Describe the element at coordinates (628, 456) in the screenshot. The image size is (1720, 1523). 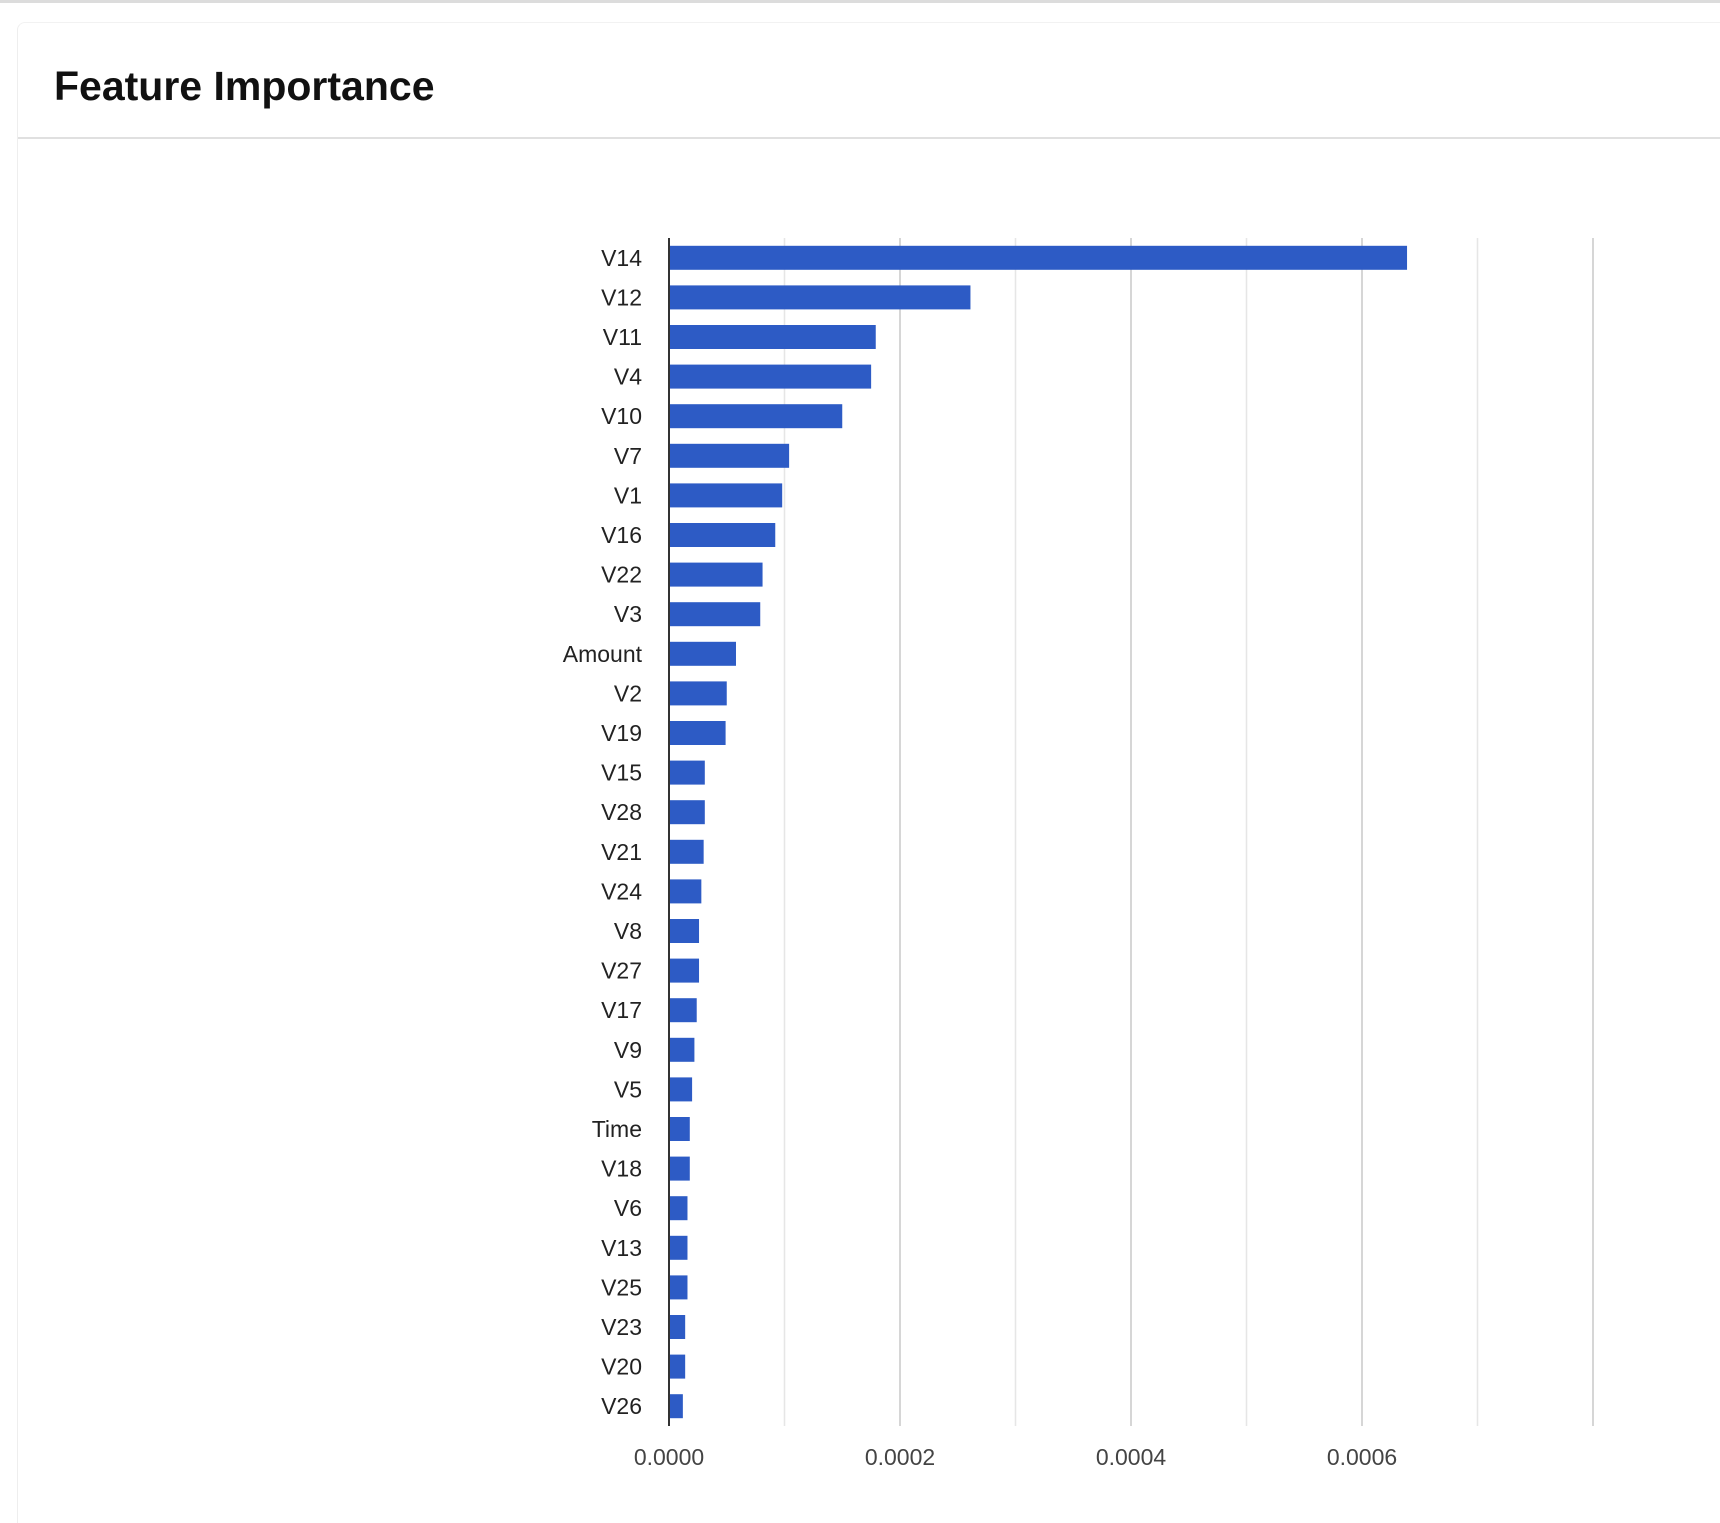
I see `category-label: V7` at that location.